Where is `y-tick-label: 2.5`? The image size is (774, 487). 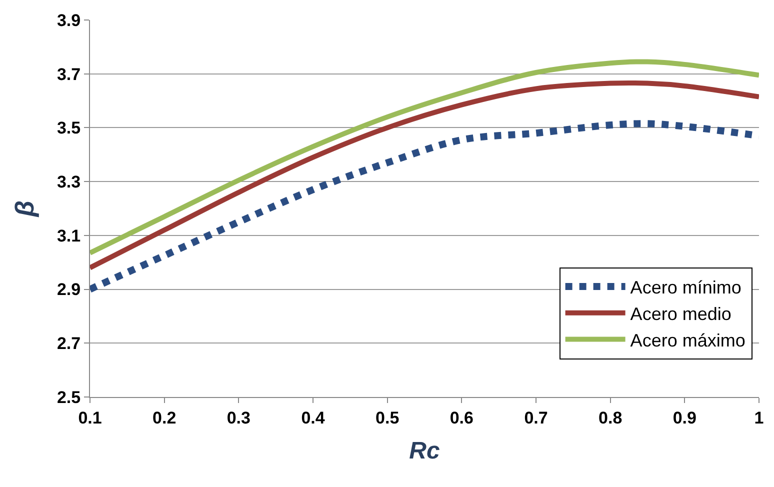
y-tick-label: 2.5 is located at coordinates (68, 397).